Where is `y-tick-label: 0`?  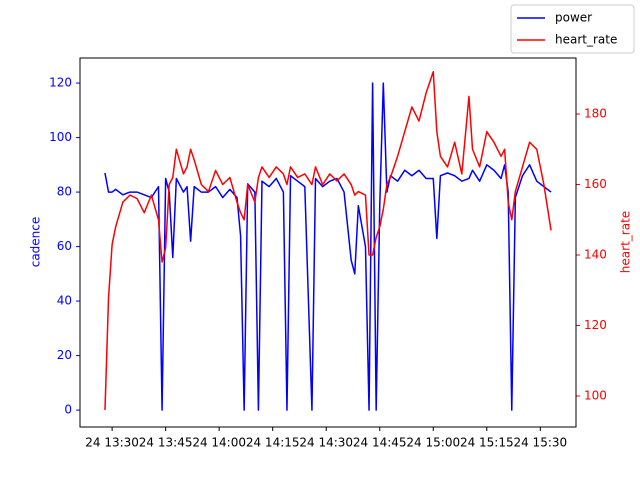 y-tick-label: 0 is located at coordinates (68, 410).